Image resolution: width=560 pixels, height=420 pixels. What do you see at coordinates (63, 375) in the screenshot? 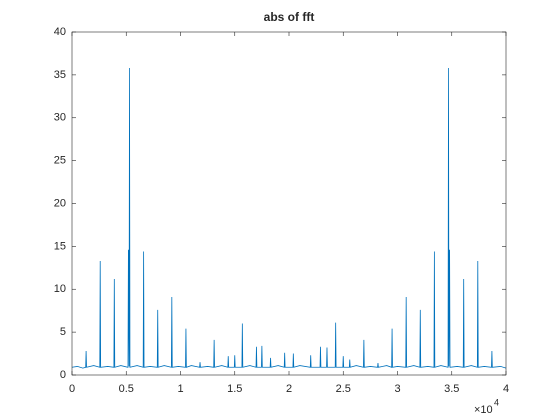
I see `y-tick-label: 0` at bounding box center [63, 375].